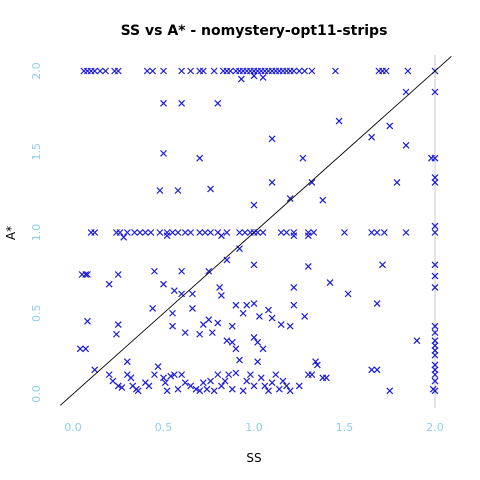 The height and width of the screenshot is (480, 480). Describe the element at coordinates (254, 31) in the screenshot. I see `chart-title: SS vs A* - nomystery-opt11-strips` at that location.